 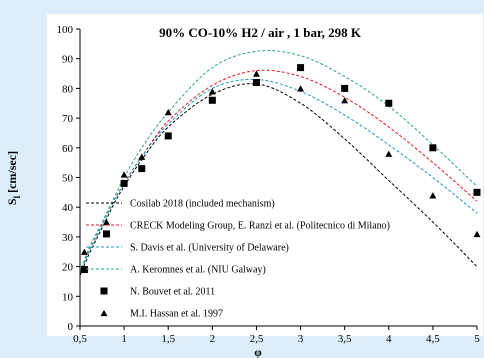 I want to click on legend-square-marker, so click(x=104, y=291).